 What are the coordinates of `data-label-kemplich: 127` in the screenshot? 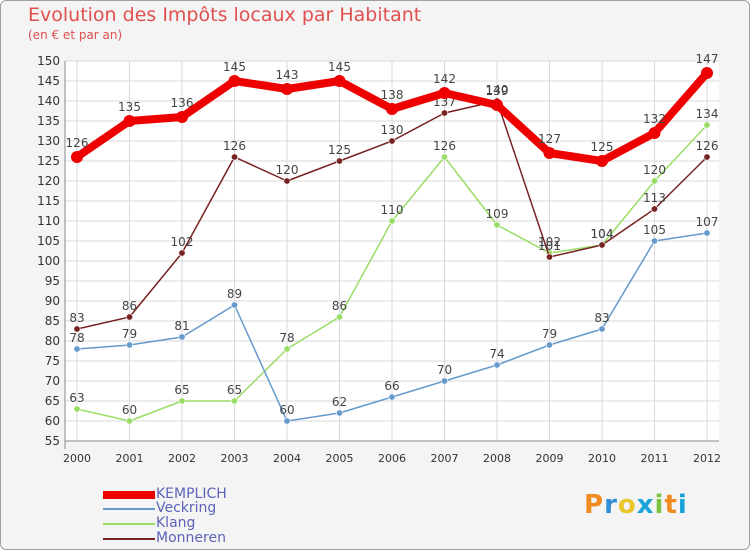 It's located at (549, 139).